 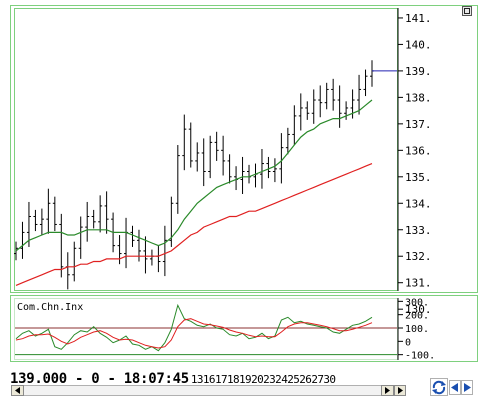 What do you see at coordinates (305, 379) in the screenshot?
I see `date-label: 26` at bounding box center [305, 379].